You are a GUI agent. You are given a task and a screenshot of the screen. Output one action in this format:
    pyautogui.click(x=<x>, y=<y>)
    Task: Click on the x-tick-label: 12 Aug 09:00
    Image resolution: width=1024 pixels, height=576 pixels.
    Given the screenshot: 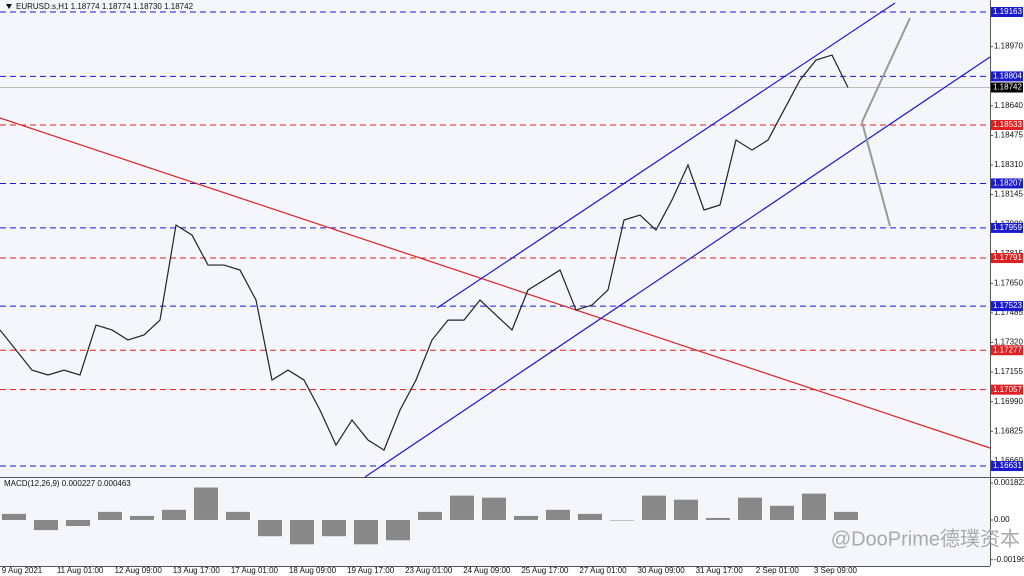 What is the action you would take?
    pyautogui.click(x=139, y=570)
    